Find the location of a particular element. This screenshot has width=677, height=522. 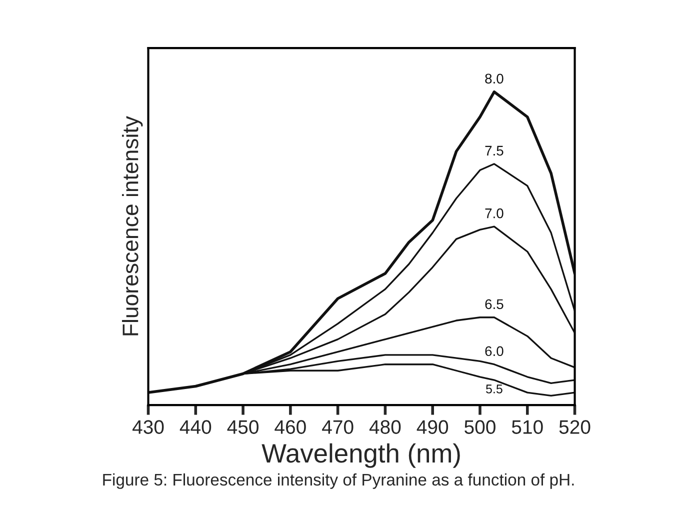

series-label: 6.0 is located at coordinates (494, 351).